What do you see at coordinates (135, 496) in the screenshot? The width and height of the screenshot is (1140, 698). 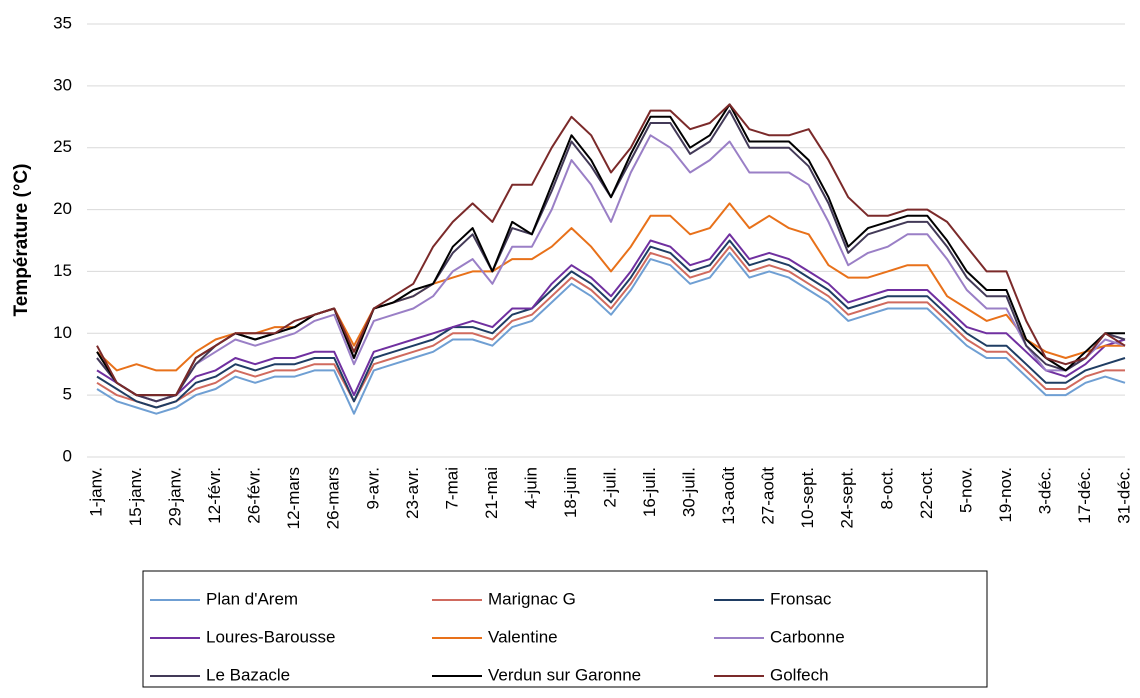 I see `x-tick-label: 15-janv.` at bounding box center [135, 496].